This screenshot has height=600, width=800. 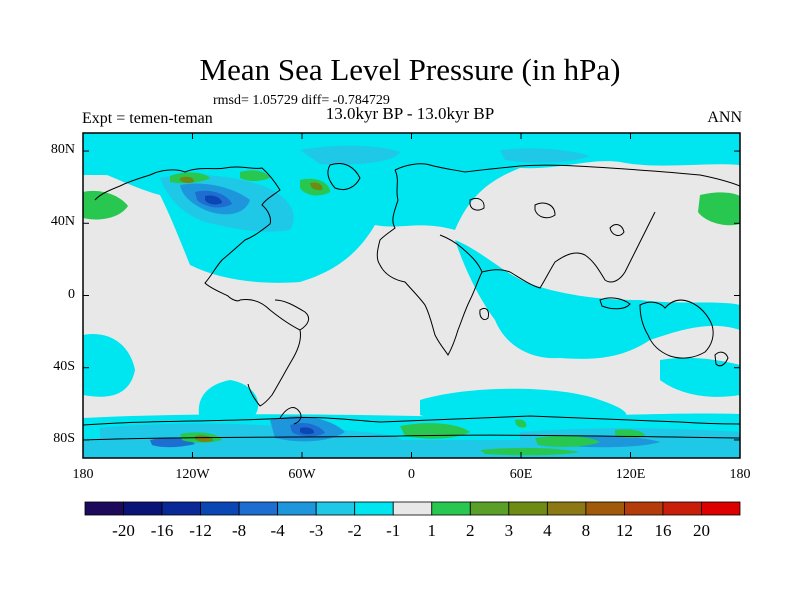 I want to click on lat-tick-label: 0, so click(x=71, y=294).